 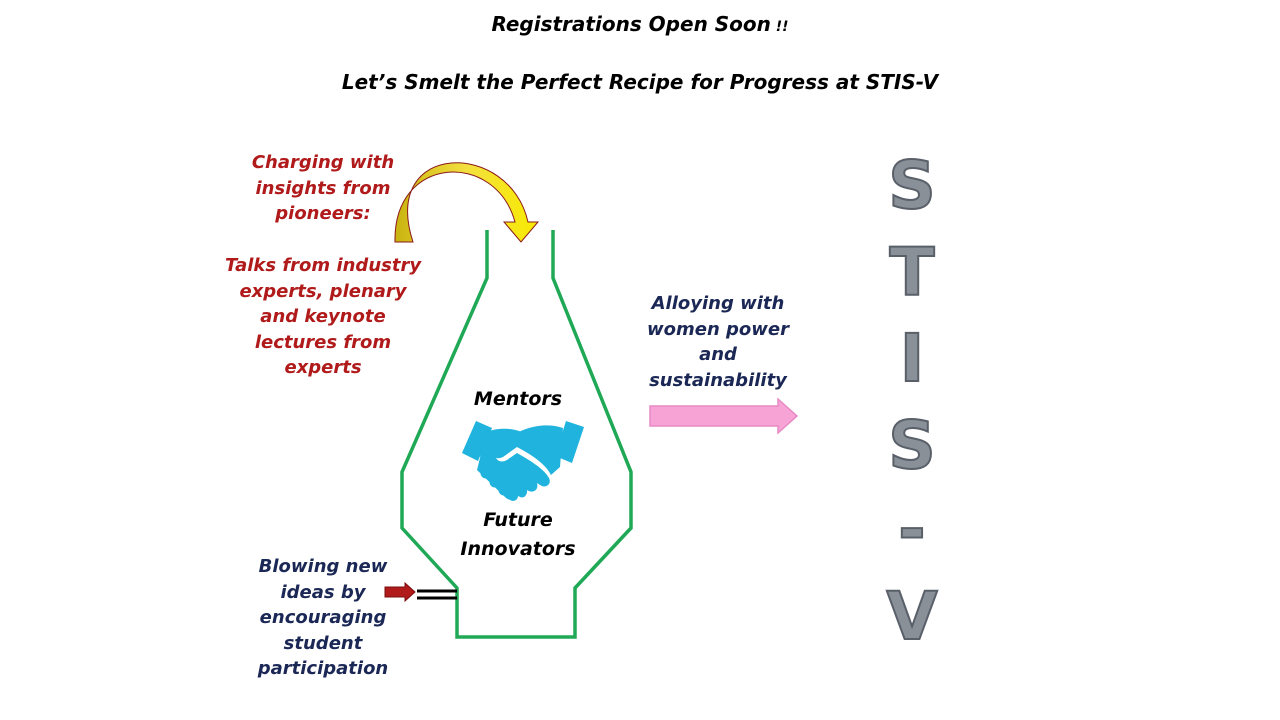 What do you see at coordinates (400, 592) in the screenshot?
I see `blow-arrow` at bounding box center [400, 592].